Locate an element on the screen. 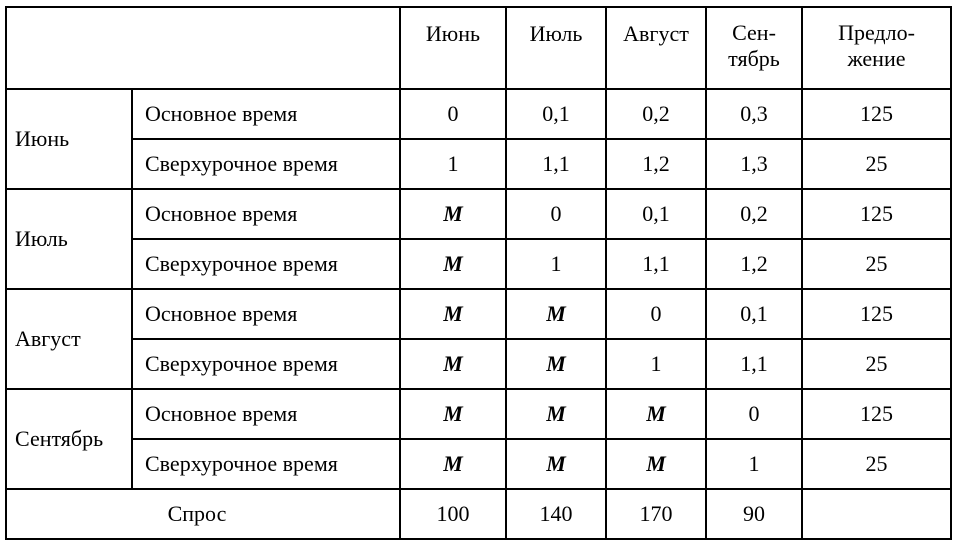 Image resolution: width=955 pixels, height=541 pixels. demand-cell: 100 is located at coordinates (453, 514).